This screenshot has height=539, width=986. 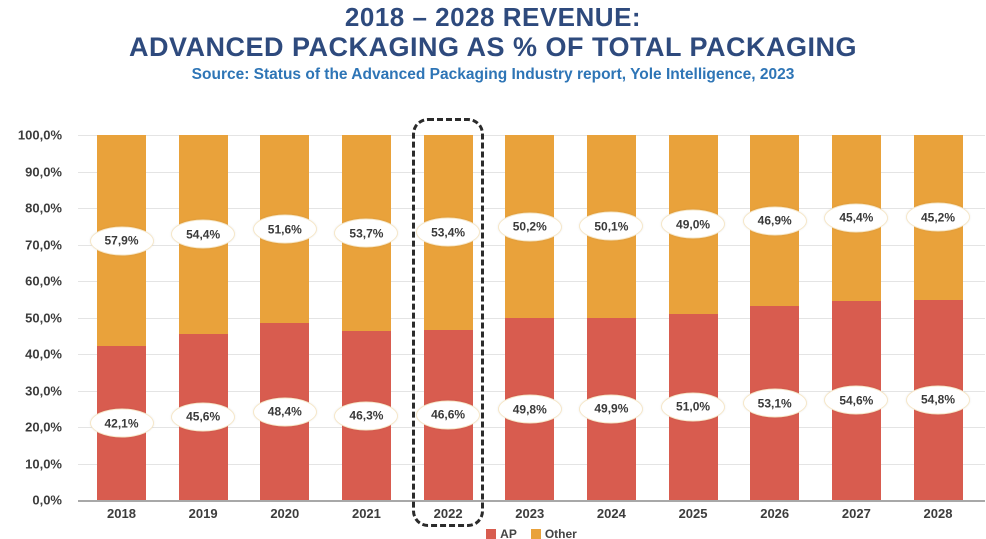 I want to click on y-axis-label-80: 80,0%, so click(x=43, y=208).